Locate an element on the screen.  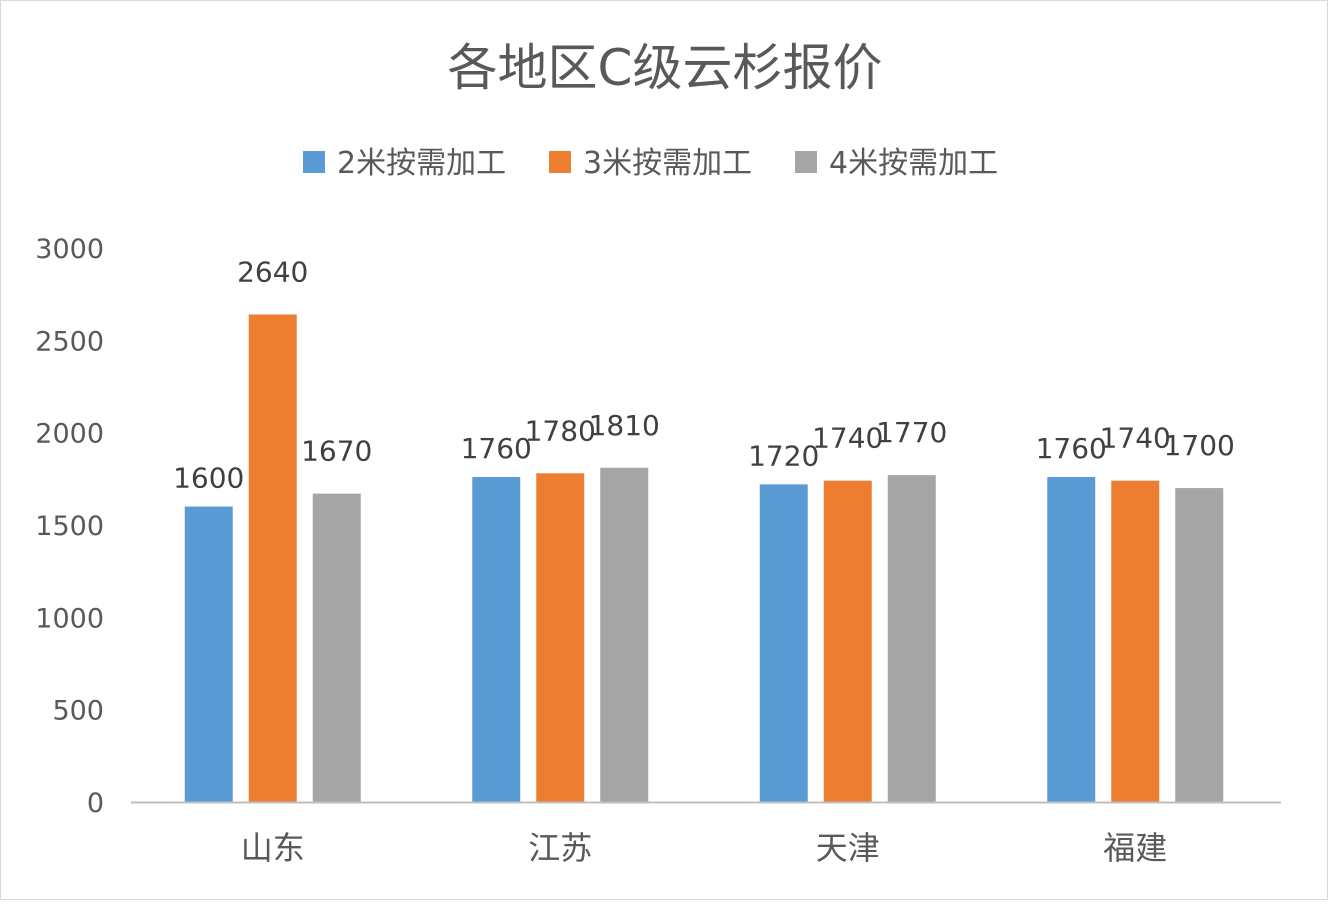
data-label: 1700 is located at coordinates (1199, 445).